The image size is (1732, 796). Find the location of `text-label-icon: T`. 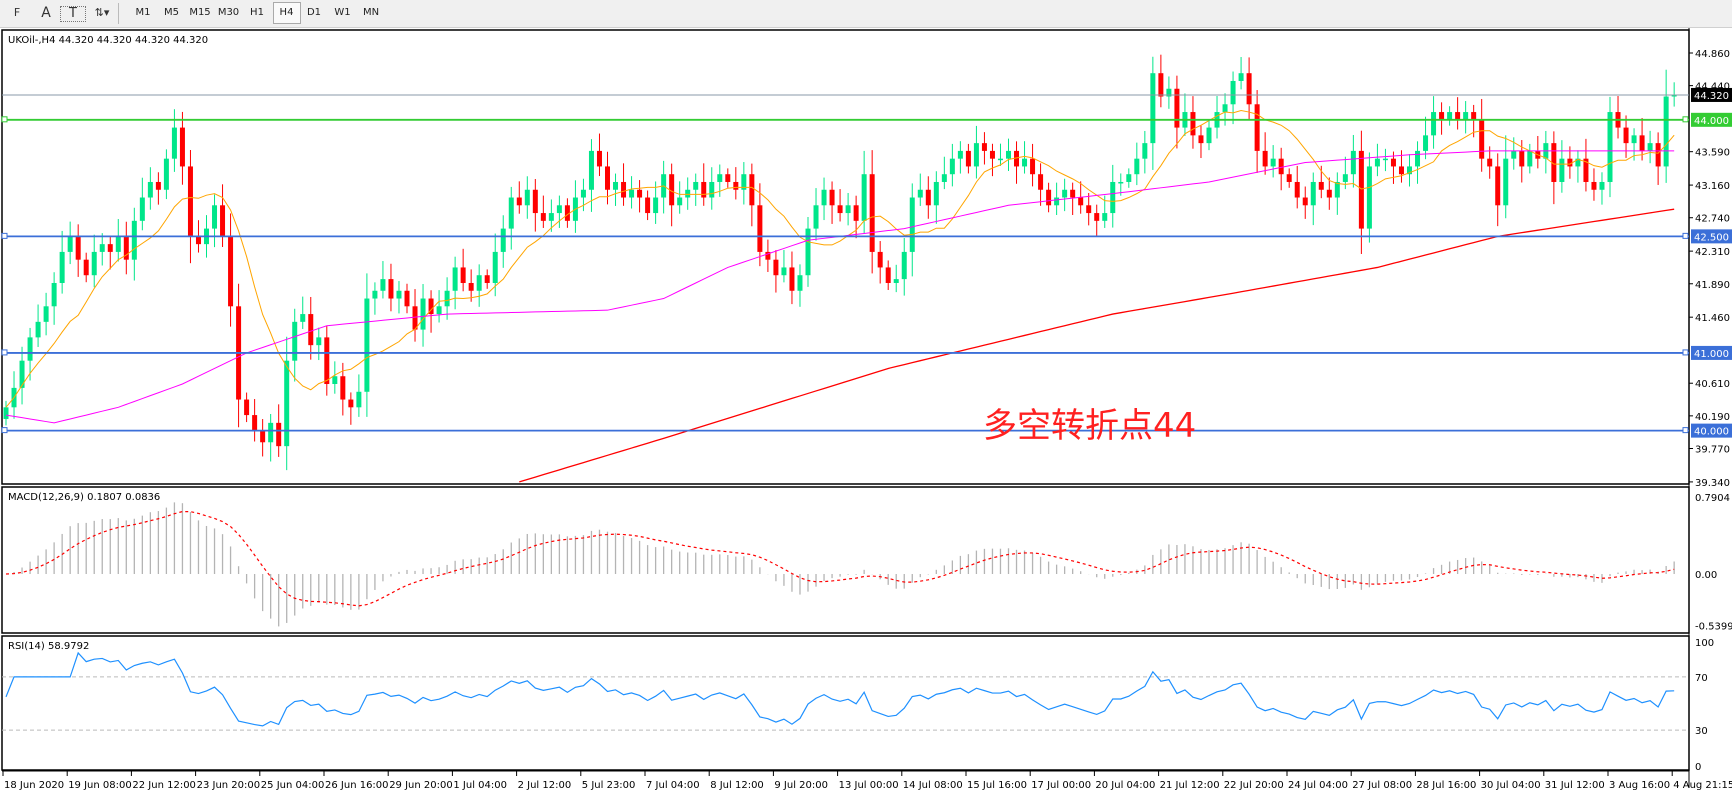

text-label-icon: T is located at coordinates (73, 14).